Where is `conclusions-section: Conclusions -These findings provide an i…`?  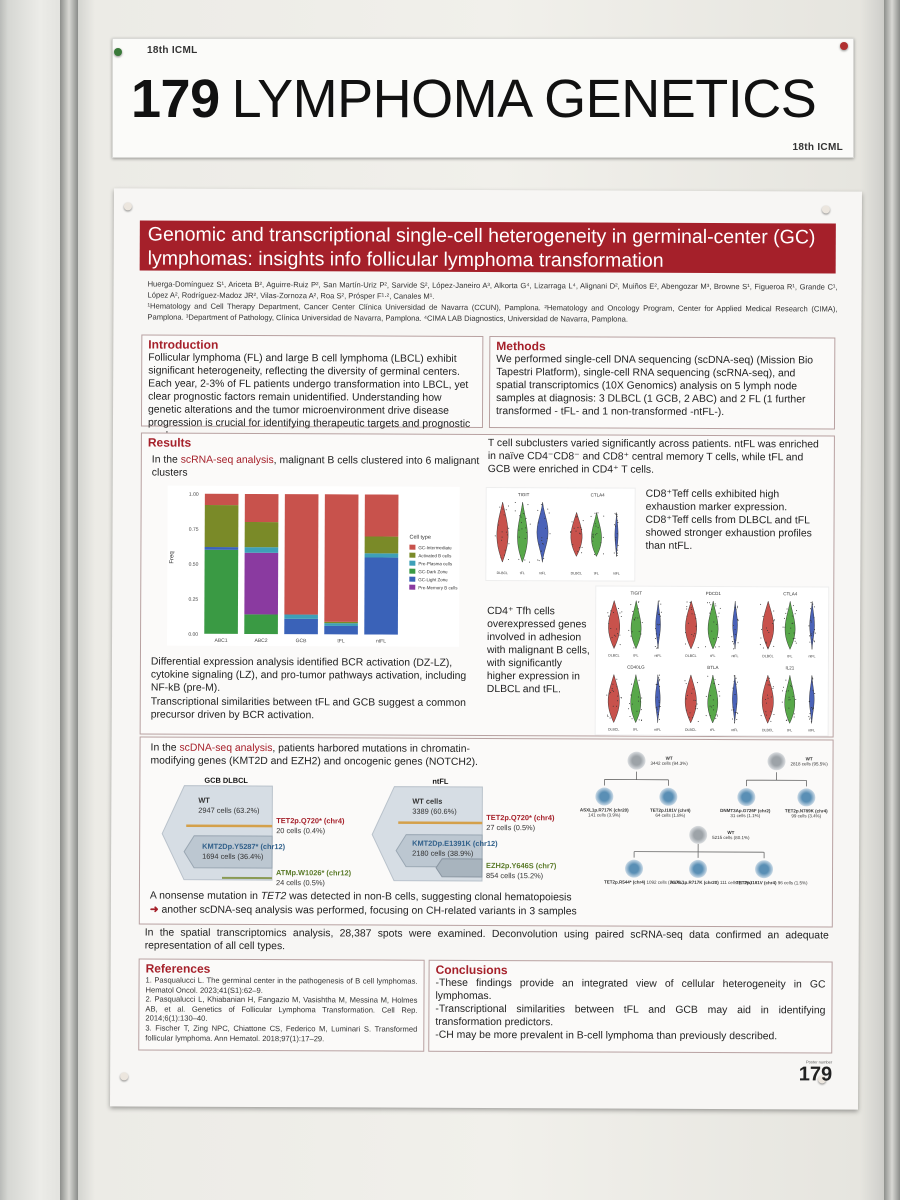
conclusions-section: Conclusions -These findings provide an i… is located at coordinates (630, 1007).